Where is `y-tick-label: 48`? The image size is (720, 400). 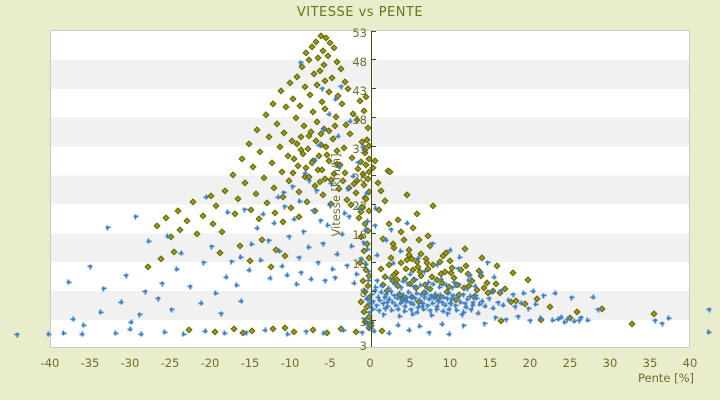
y-tick-label: 48 is located at coordinates (359, 61).